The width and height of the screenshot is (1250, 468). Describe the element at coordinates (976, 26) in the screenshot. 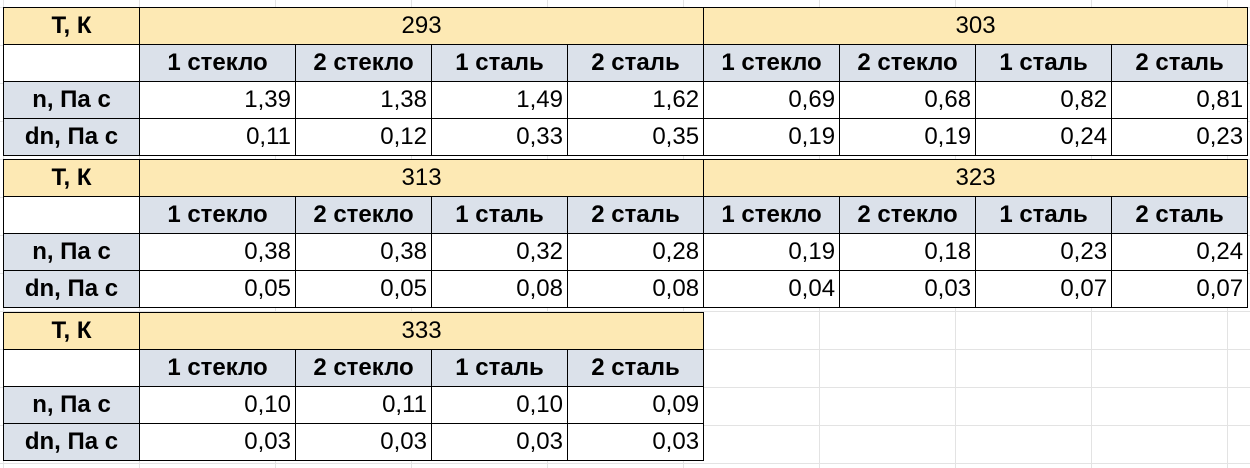

I see `temperature-value: 303` at that location.